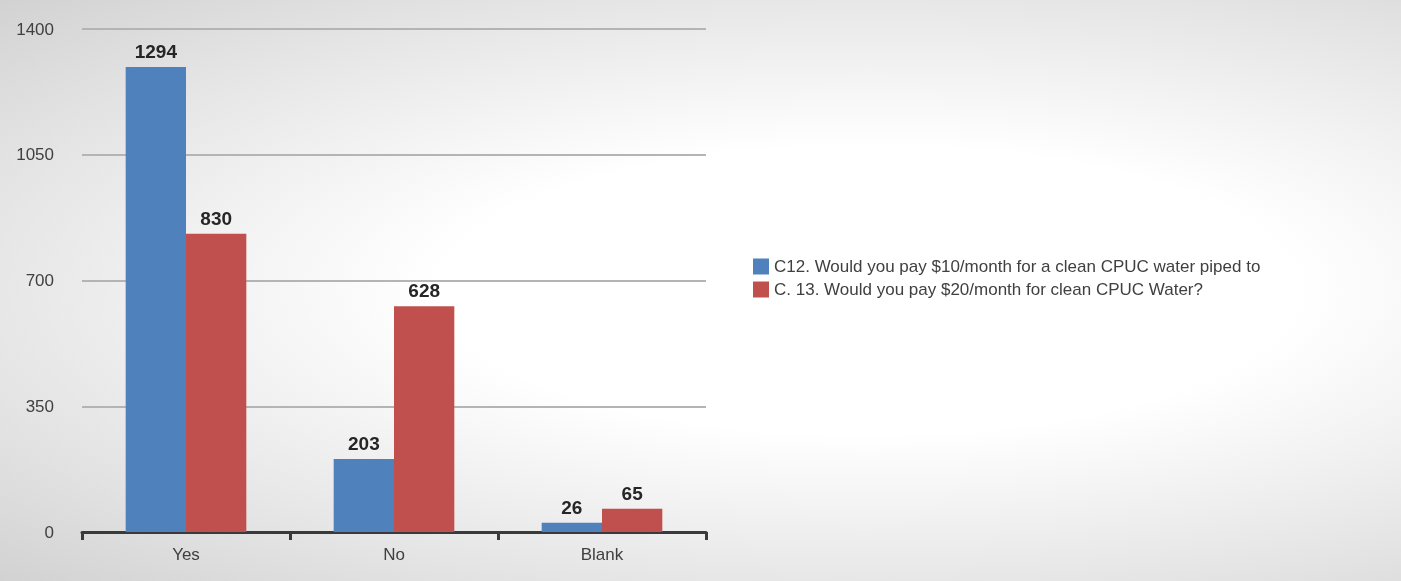 The width and height of the screenshot is (1401, 581). Describe the element at coordinates (39, 406) in the screenshot. I see `y-tick-label: 350` at that location.